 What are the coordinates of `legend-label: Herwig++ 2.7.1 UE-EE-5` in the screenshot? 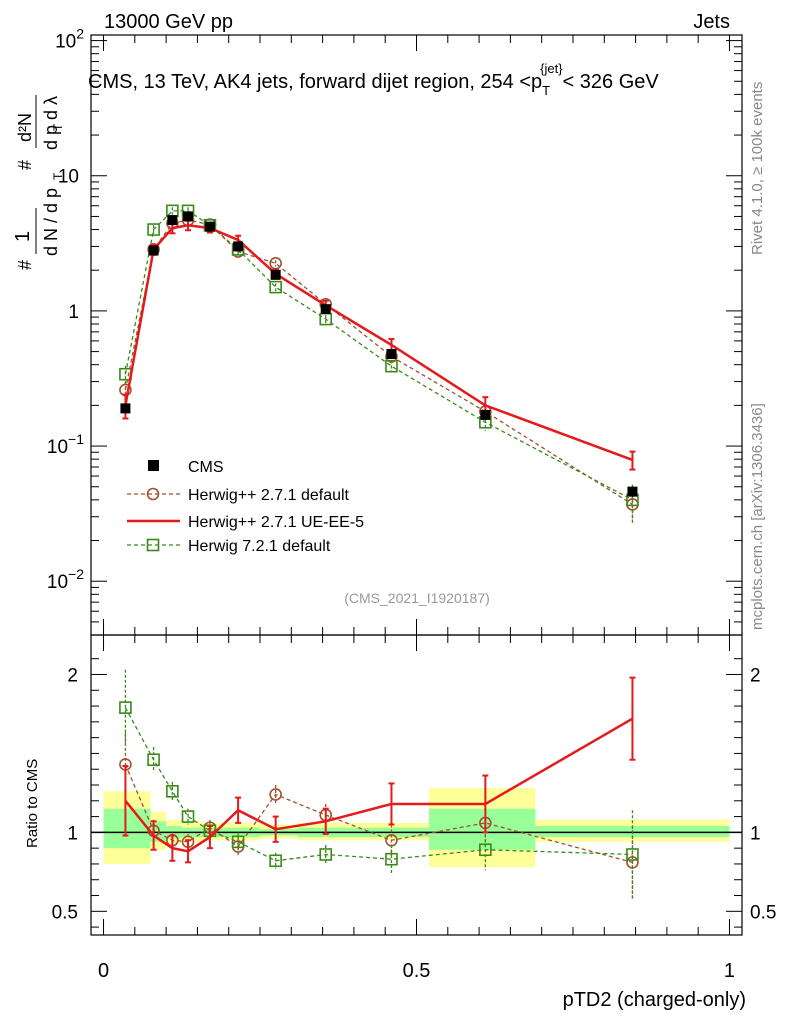 It's located at (276, 522).